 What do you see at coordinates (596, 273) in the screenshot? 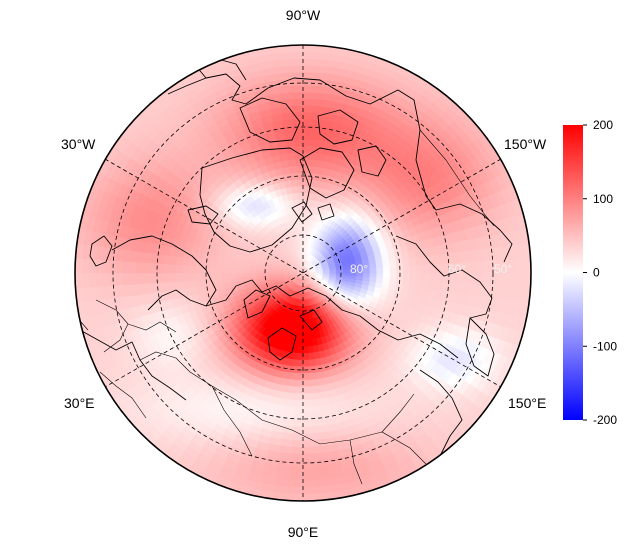
I see `colorbar-tick-label: 0` at bounding box center [596, 273].